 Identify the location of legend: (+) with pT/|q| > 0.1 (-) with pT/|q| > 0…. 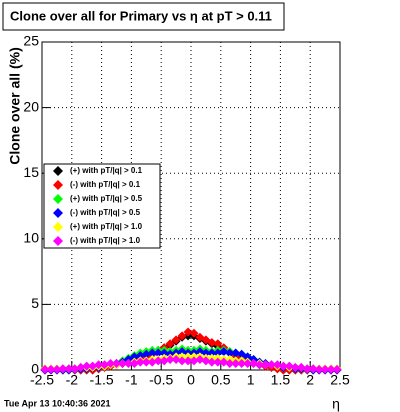
(102, 206).